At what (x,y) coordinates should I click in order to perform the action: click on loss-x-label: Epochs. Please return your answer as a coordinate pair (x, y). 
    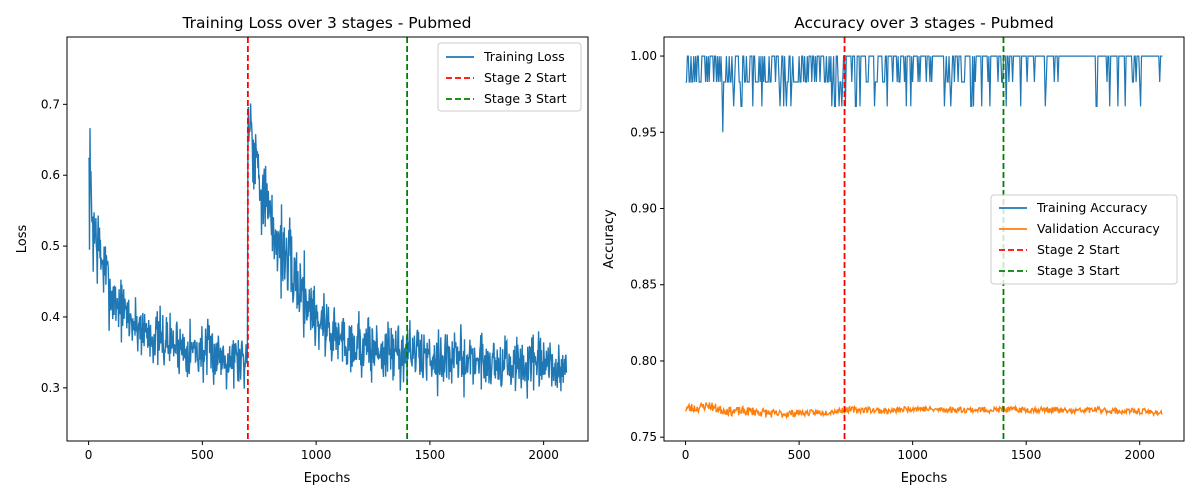
    Looking at the image, I should click on (327, 478).